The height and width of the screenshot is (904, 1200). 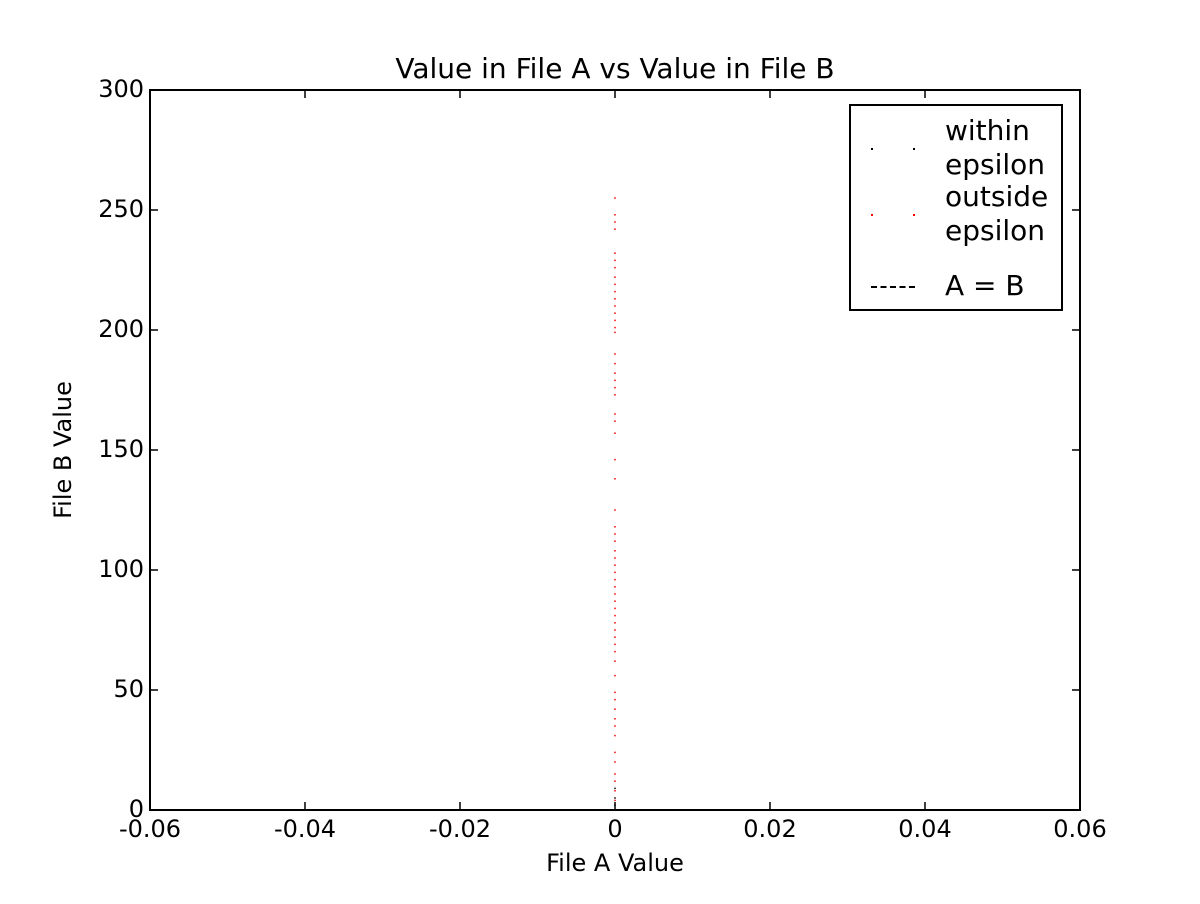 I want to click on y-tick-label: 150, so click(x=121, y=449).